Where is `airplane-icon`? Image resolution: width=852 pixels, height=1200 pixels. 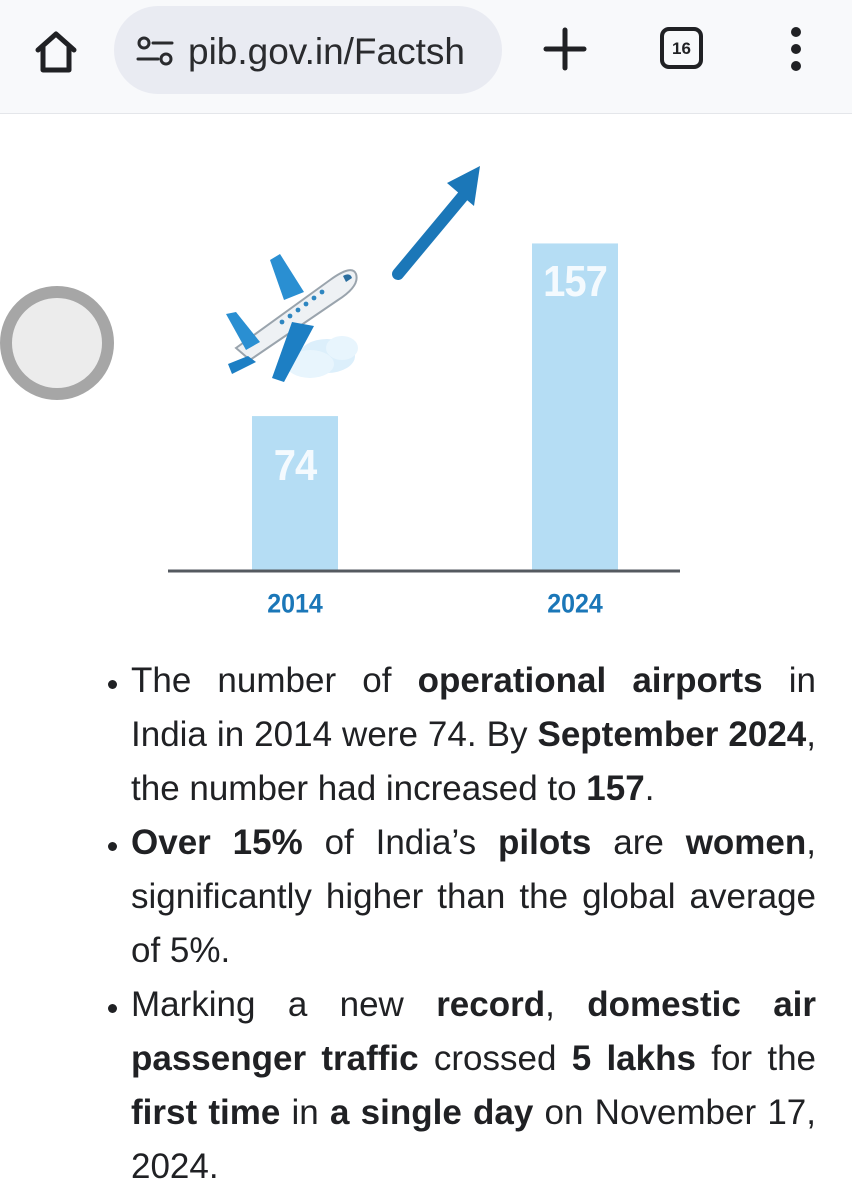 airplane-icon is located at coordinates (292, 318).